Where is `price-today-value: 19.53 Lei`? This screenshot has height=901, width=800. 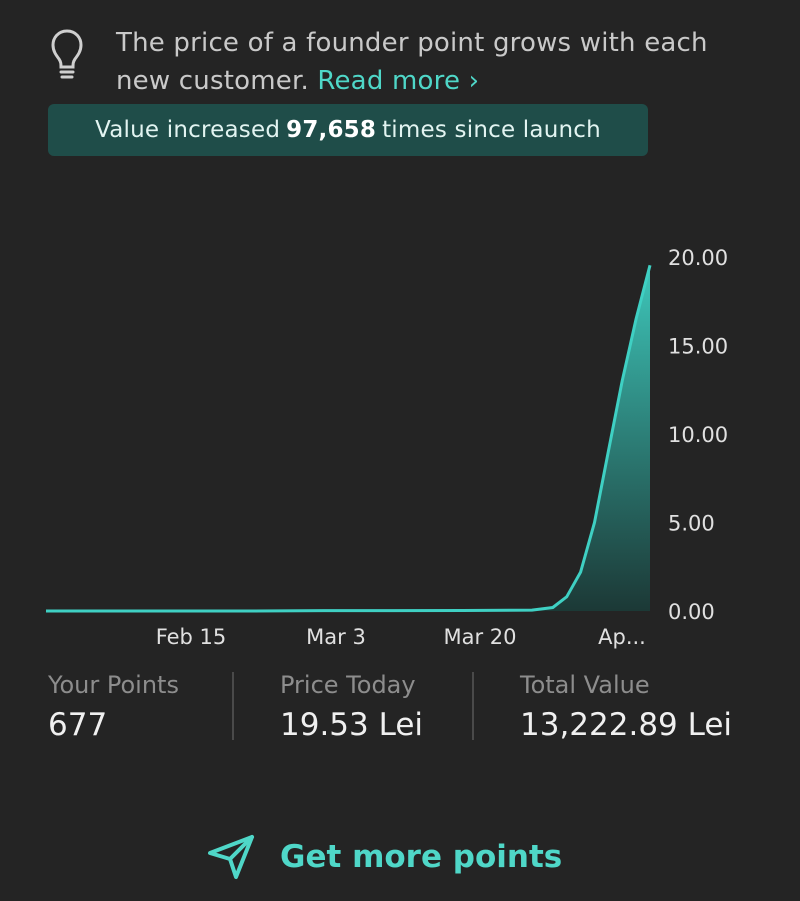
price-today-value: 19.53 Lei is located at coordinates (352, 725).